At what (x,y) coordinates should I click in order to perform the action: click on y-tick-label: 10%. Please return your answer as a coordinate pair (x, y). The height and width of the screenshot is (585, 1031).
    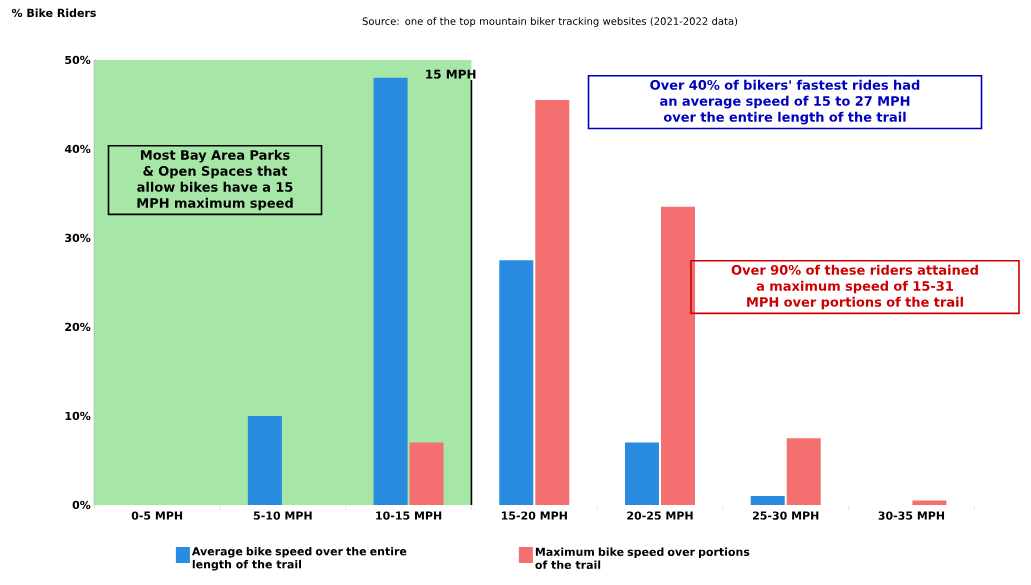
    Looking at the image, I should click on (78, 416).